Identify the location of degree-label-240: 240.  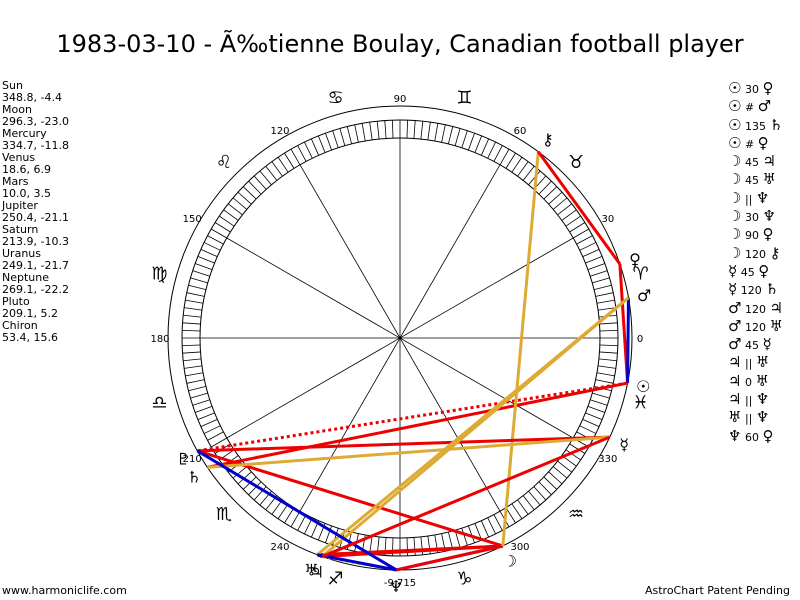
(279, 547).